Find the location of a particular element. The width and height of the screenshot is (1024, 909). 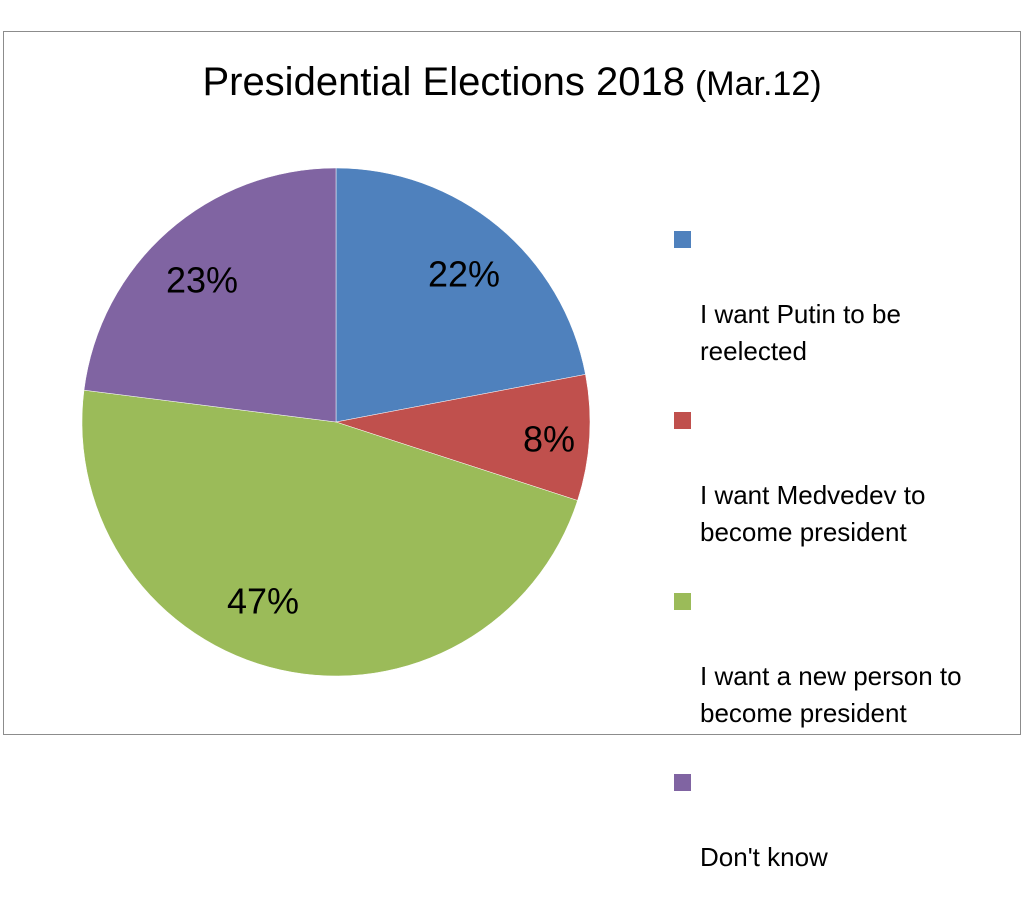

slice-medvedev is located at coordinates (463, 437).